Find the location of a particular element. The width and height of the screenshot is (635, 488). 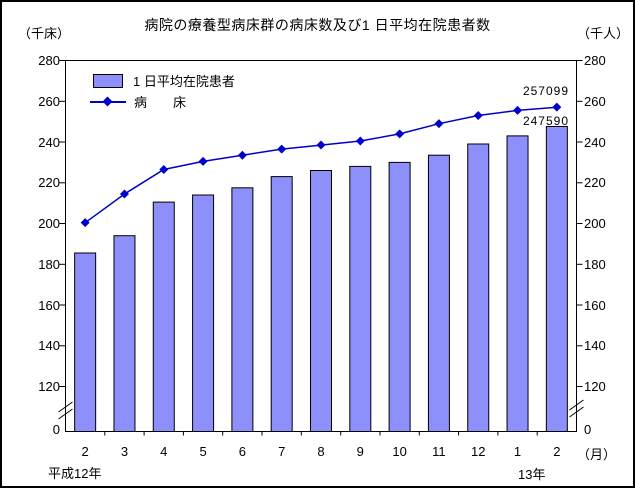

legend-entry-line: 病 床 is located at coordinates (162, 101).